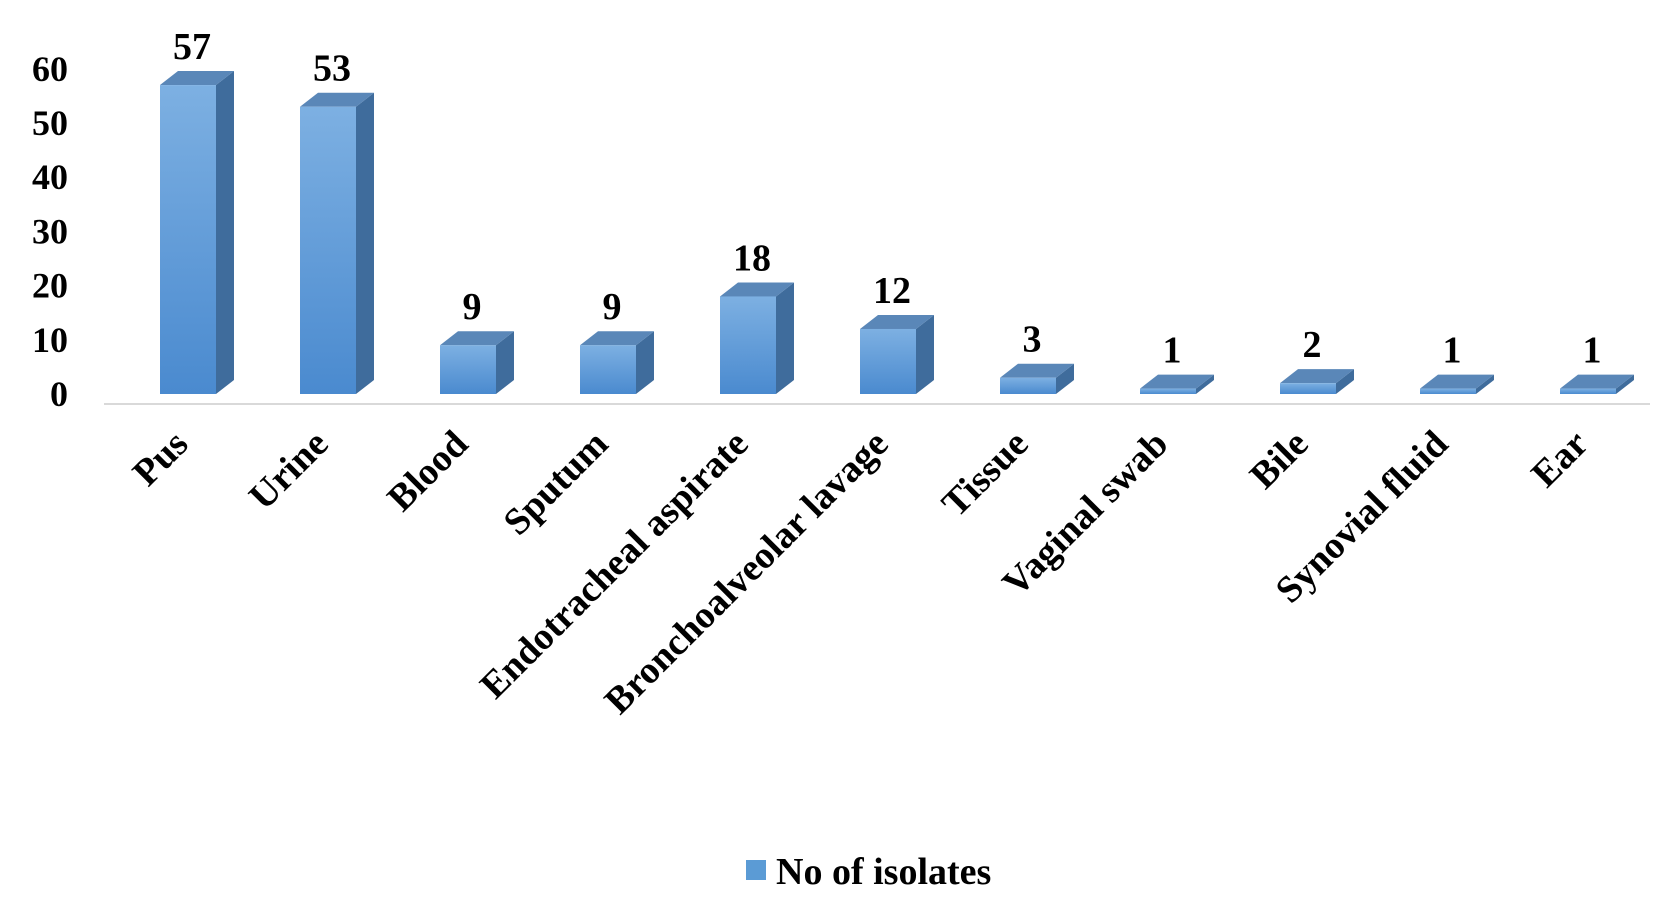 This screenshot has height=904, width=1672. Describe the element at coordinates (332, 69) in the screenshot. I see `data-label: 53` at that location.